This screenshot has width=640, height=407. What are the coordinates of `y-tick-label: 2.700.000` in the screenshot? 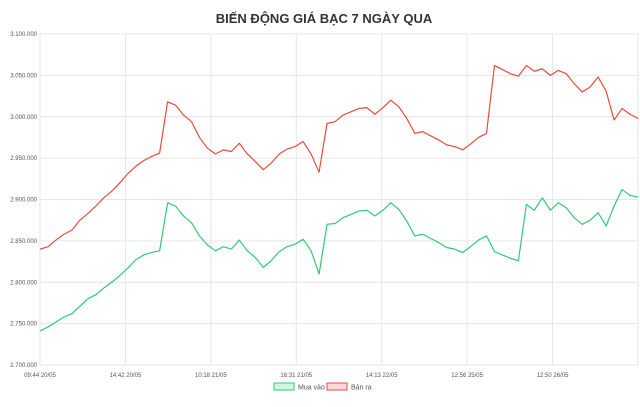 It's located at (23, 366).